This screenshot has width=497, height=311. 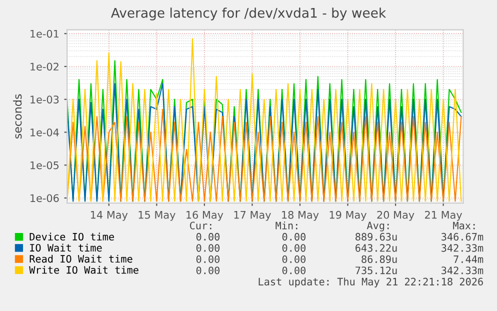 I want to click on y-tick-label: 1e-06, so click(x=44, y=198).